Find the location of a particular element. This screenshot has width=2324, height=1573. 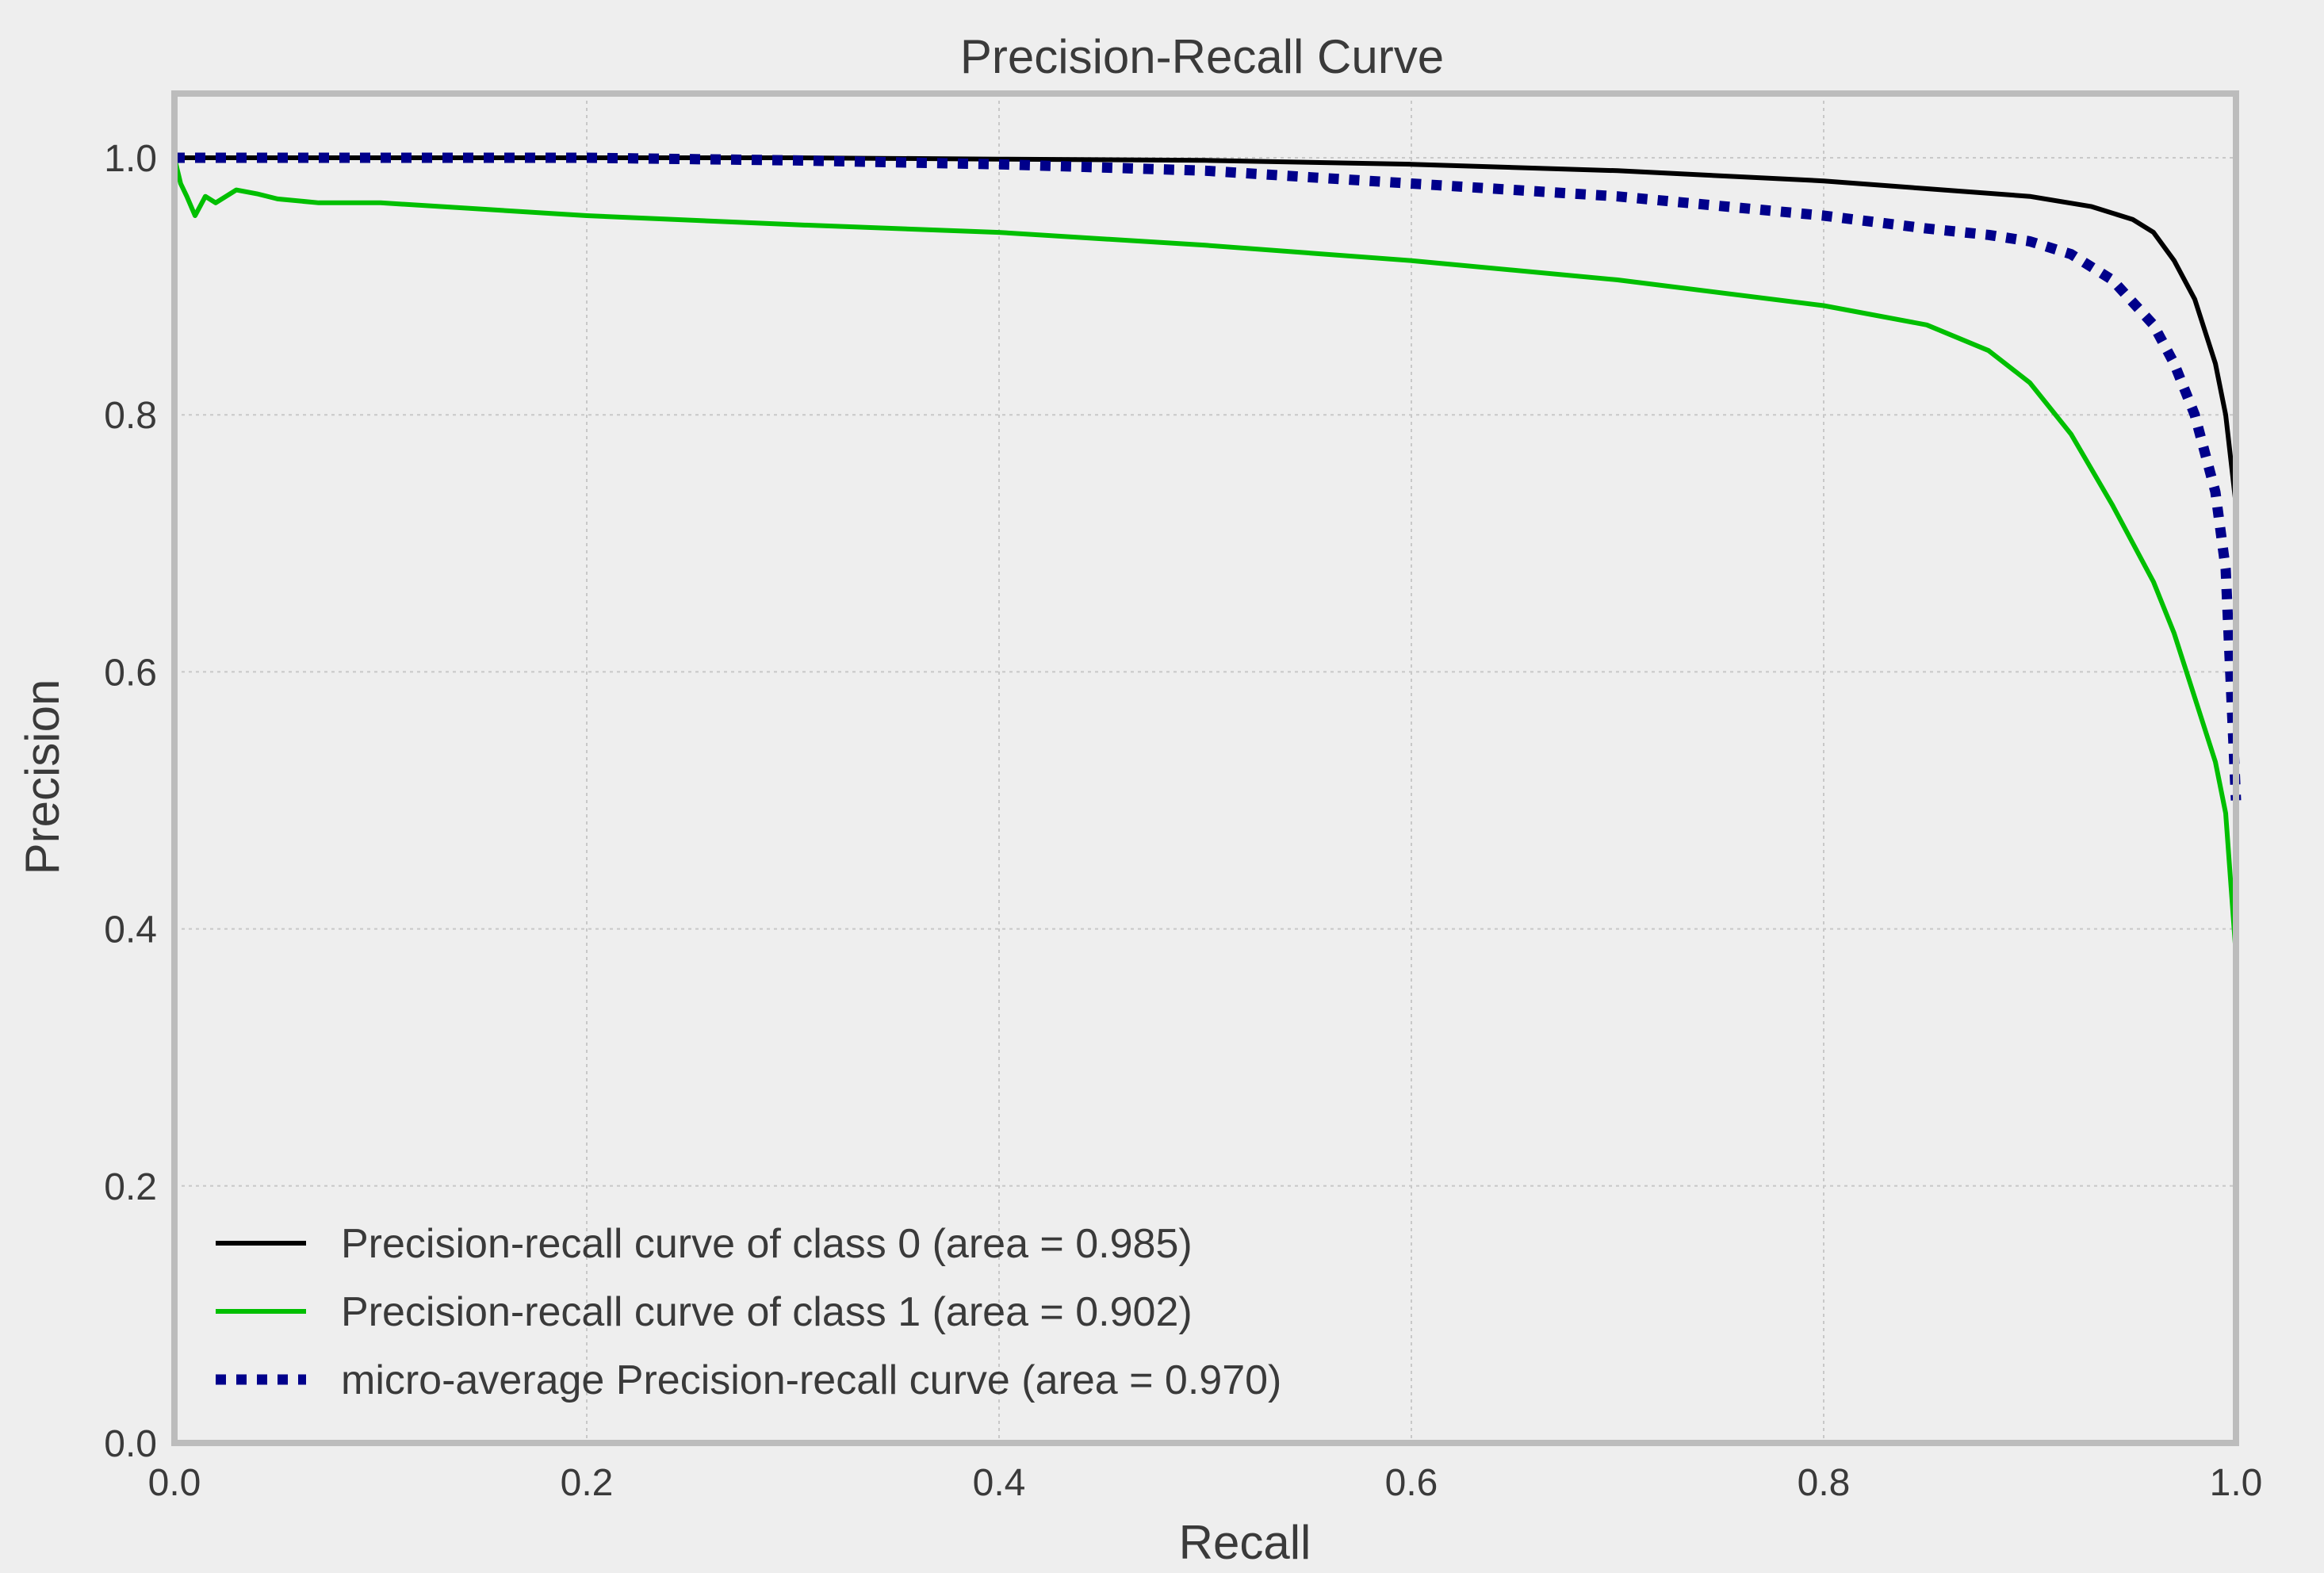

x-tick-label: 0.0 is located at coordinates (175, 1483).